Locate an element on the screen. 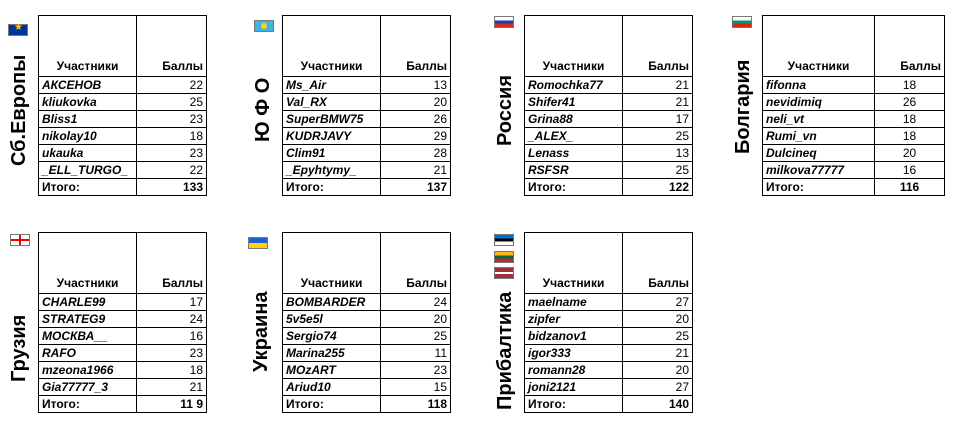  total-row: Итого: 140 is located at coordinates (608, 404).